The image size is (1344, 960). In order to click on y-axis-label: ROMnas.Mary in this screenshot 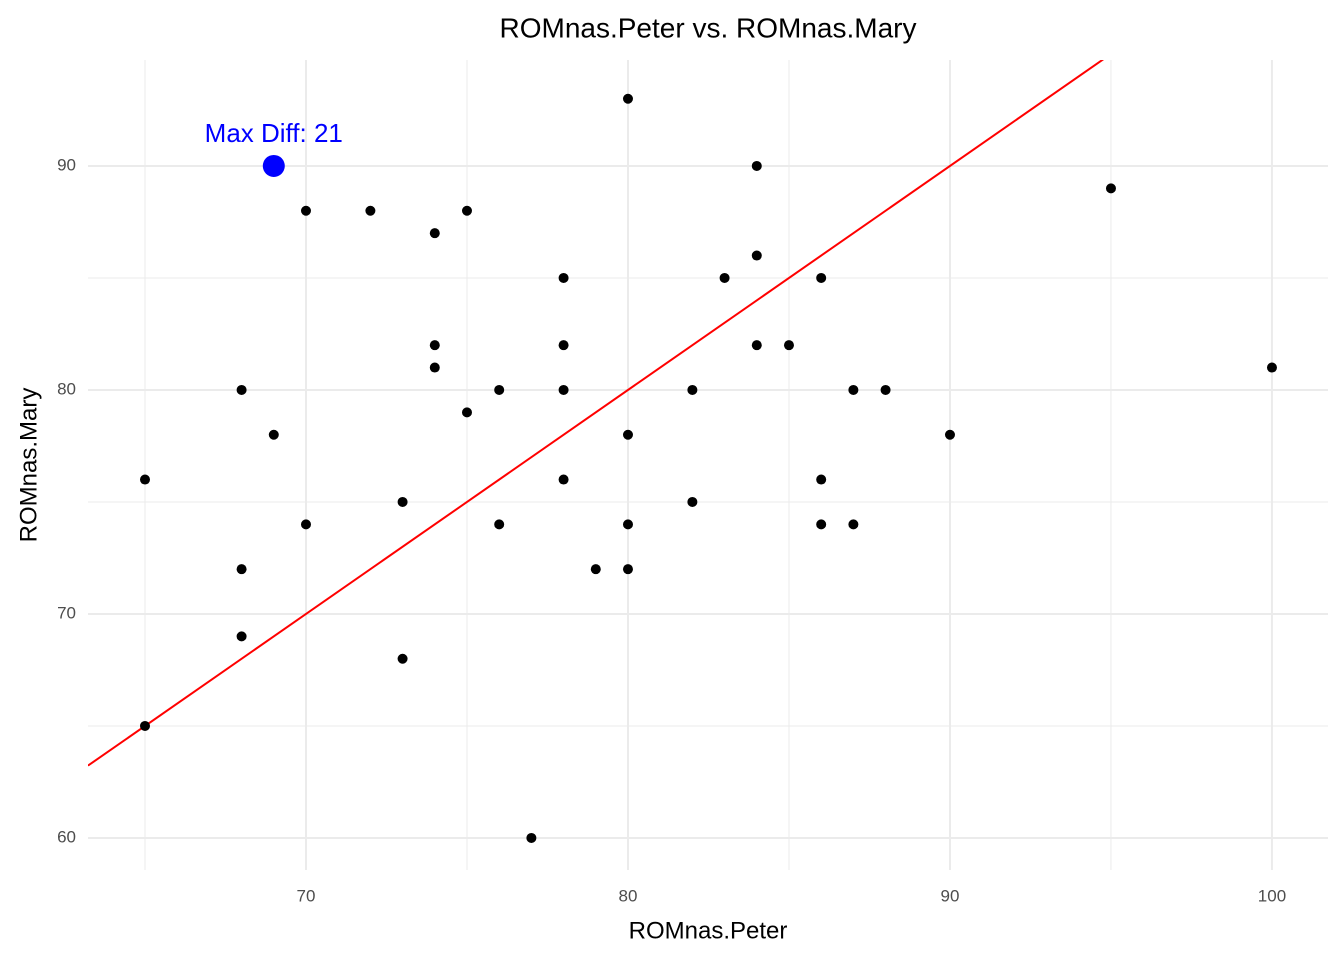, I will do `click(28, 465)`.